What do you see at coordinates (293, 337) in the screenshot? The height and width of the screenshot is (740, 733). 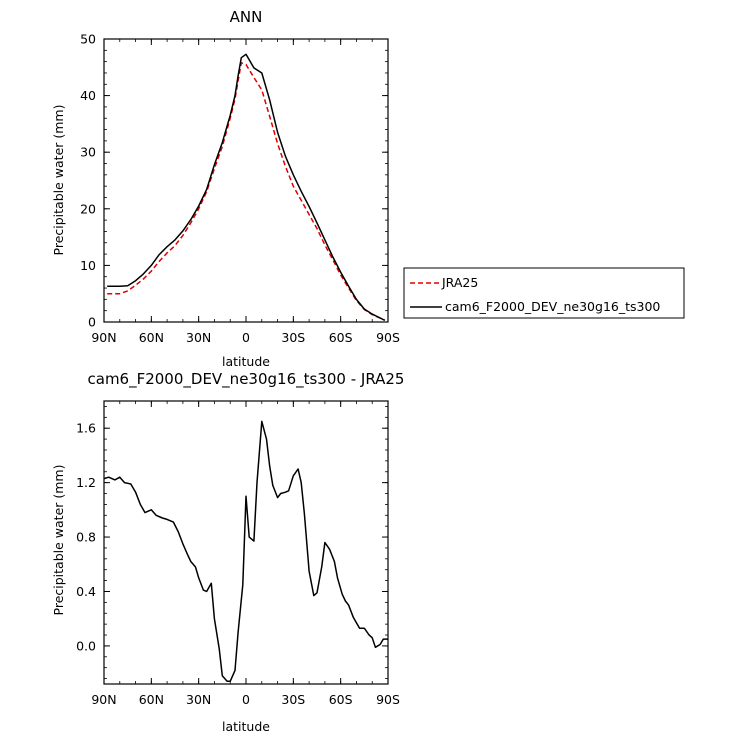 I see `top-x-tick-label: 30S` at bounding box center [293, 337].